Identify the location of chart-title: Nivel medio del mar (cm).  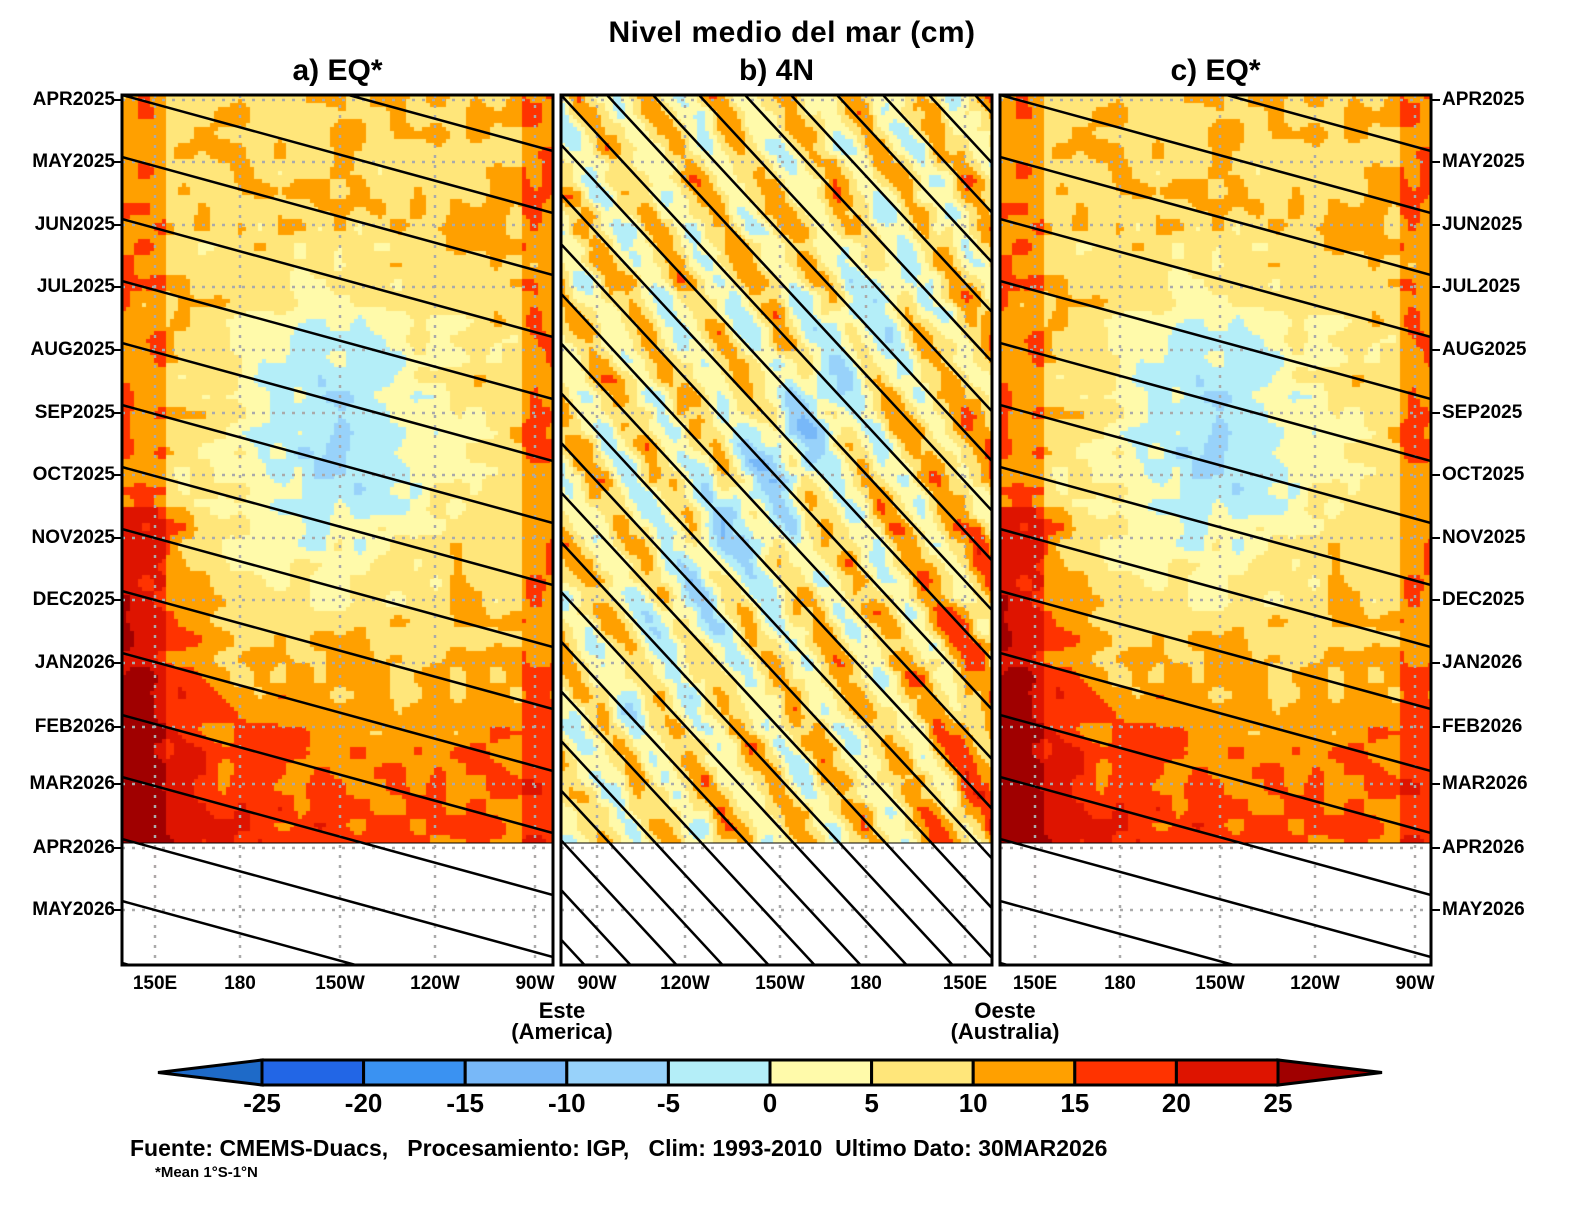
(792, 32).